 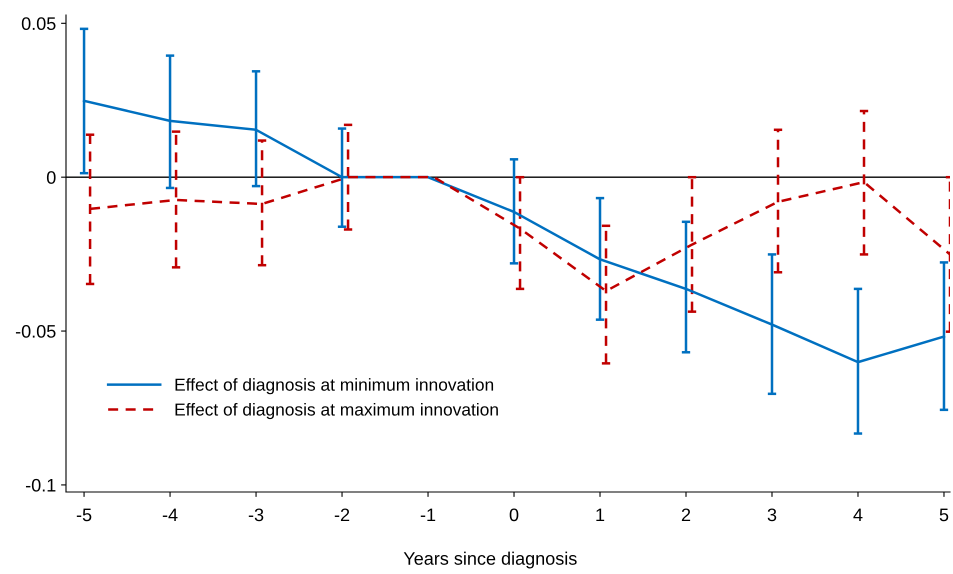 I want to click on x-axis-title: Years since diagnosis, so click(x=490, y=560).